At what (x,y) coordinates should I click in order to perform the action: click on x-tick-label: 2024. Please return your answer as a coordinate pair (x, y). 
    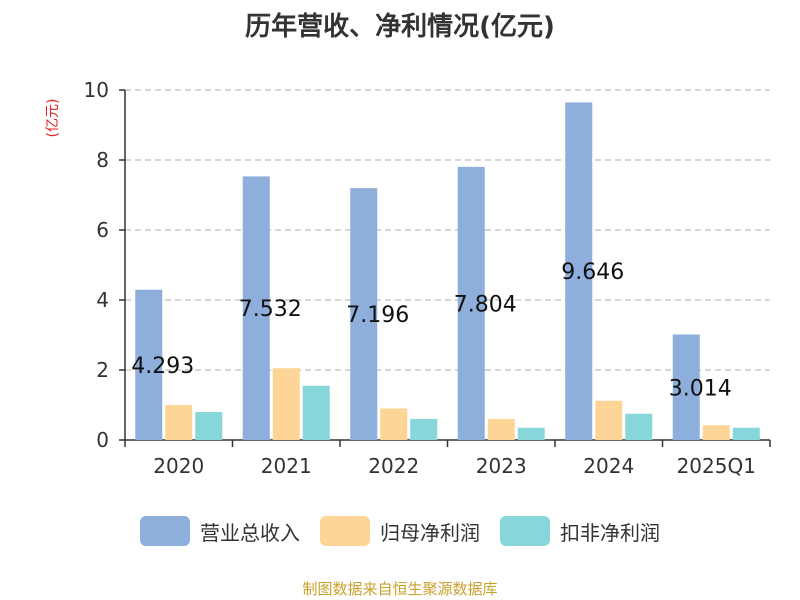
    Looking at the image, I should click on (608, 466).